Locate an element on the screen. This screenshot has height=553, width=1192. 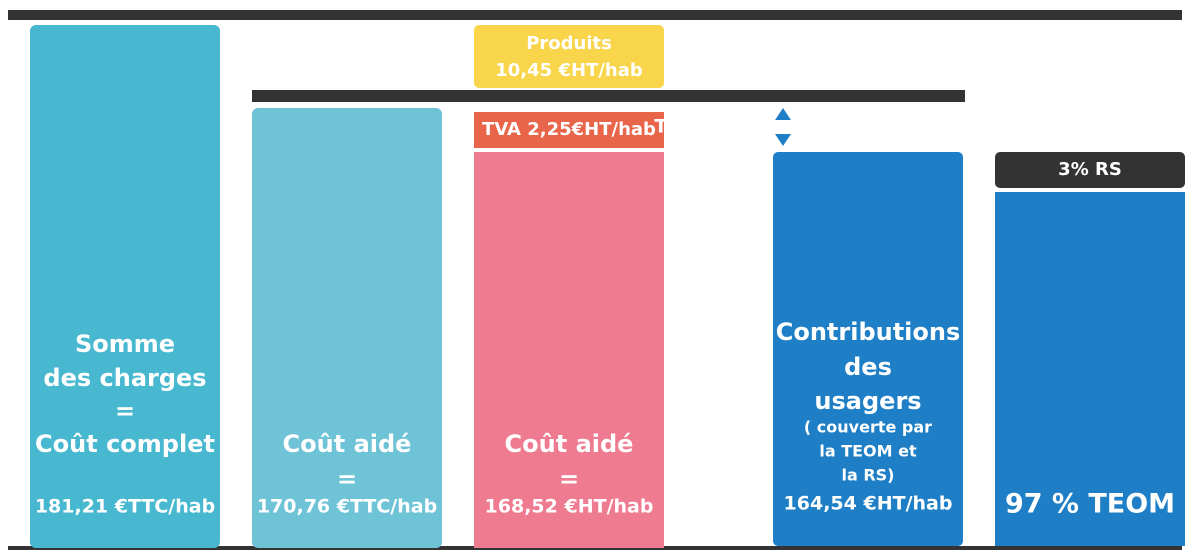
column-note: ( couverte par is located at coordinates (868, 427).